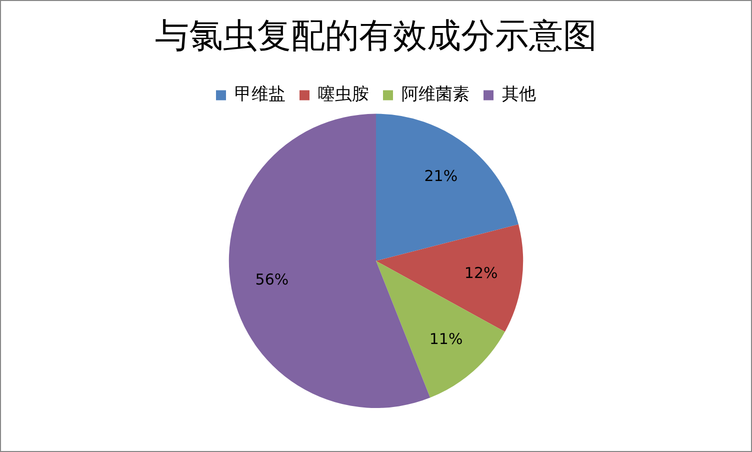  I want to click on data-label: 21%, so click(441, 176).